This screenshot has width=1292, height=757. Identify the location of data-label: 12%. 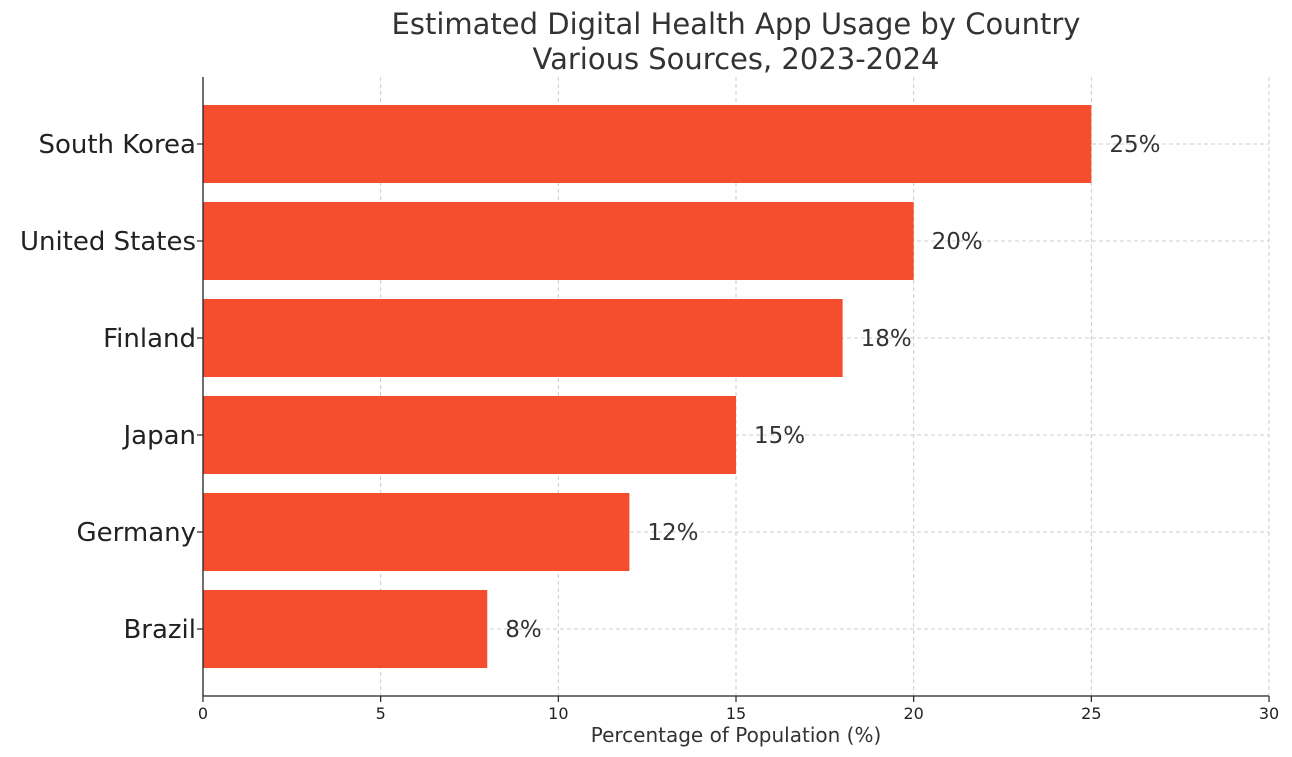
(672, 533).